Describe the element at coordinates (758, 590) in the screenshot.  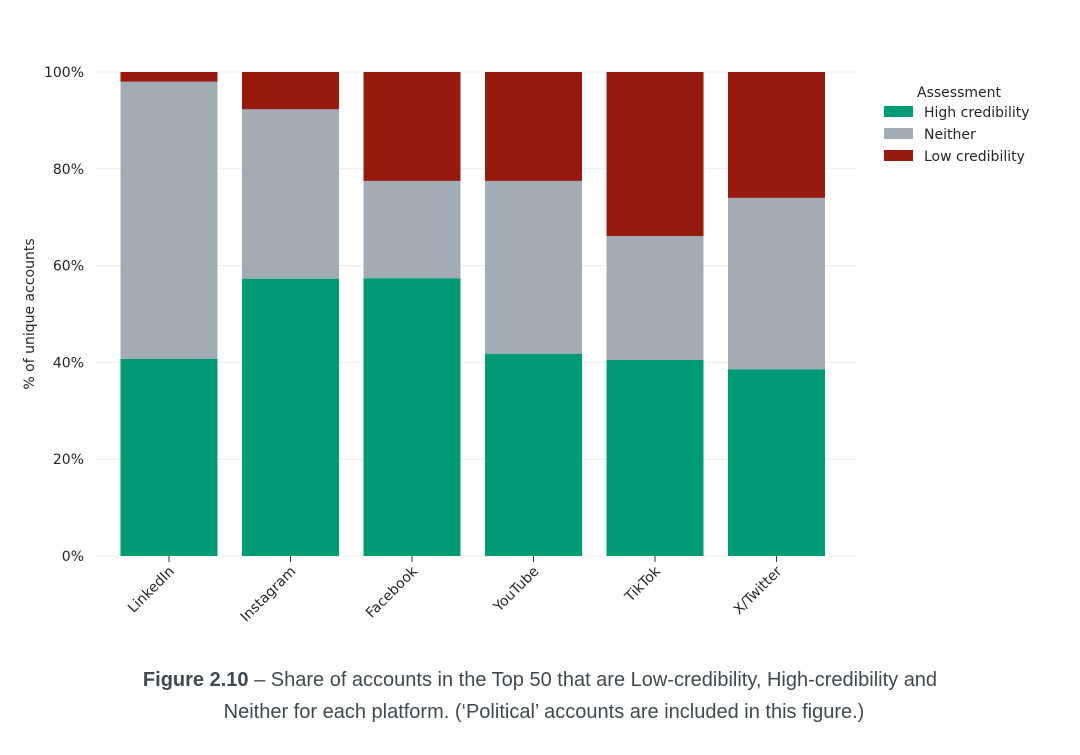
I see `x-tick-label: X/Twitter` at that location.